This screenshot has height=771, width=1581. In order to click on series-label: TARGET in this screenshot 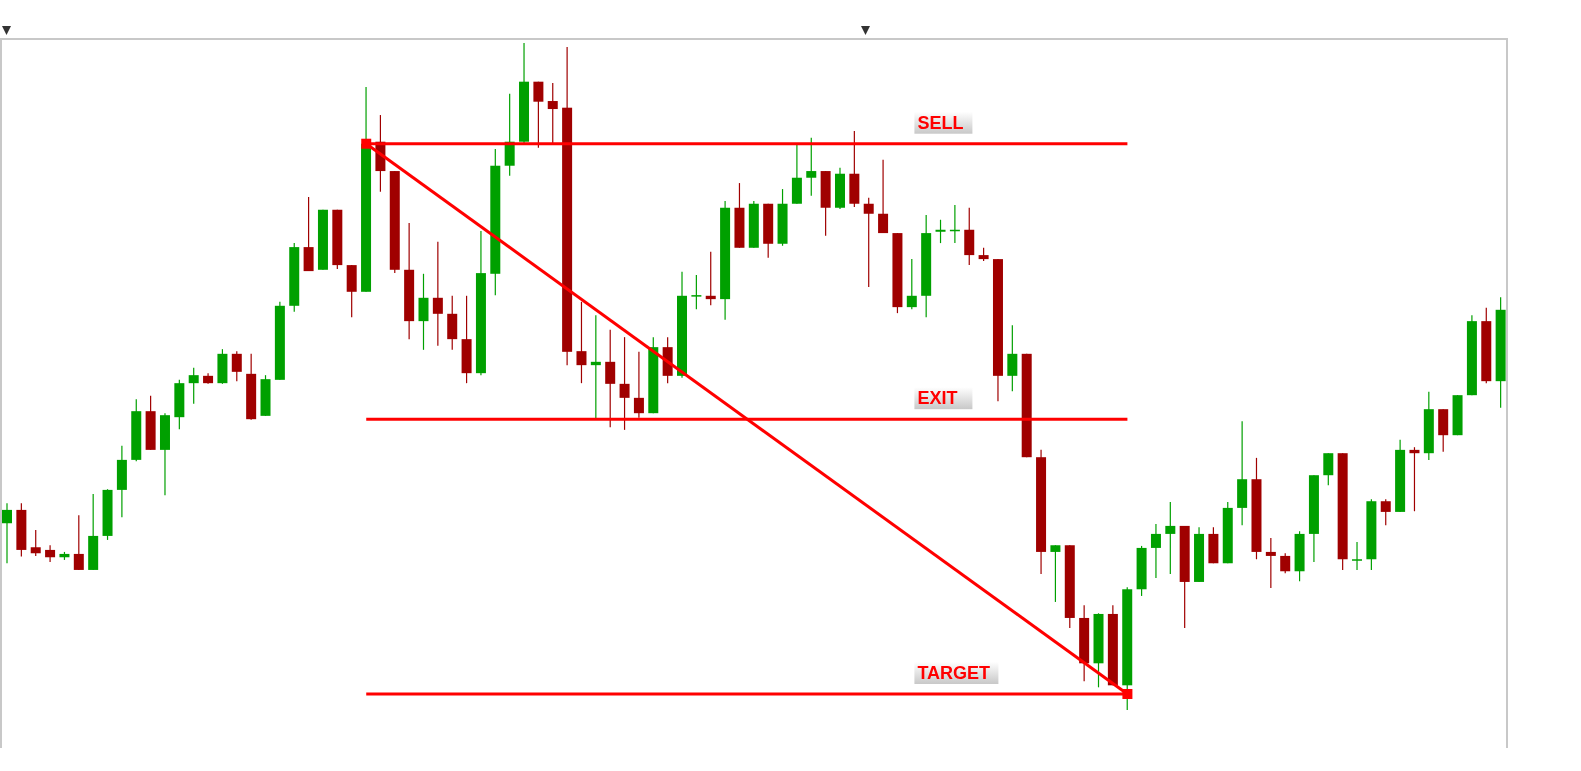, I will do `click(954, 672)`.